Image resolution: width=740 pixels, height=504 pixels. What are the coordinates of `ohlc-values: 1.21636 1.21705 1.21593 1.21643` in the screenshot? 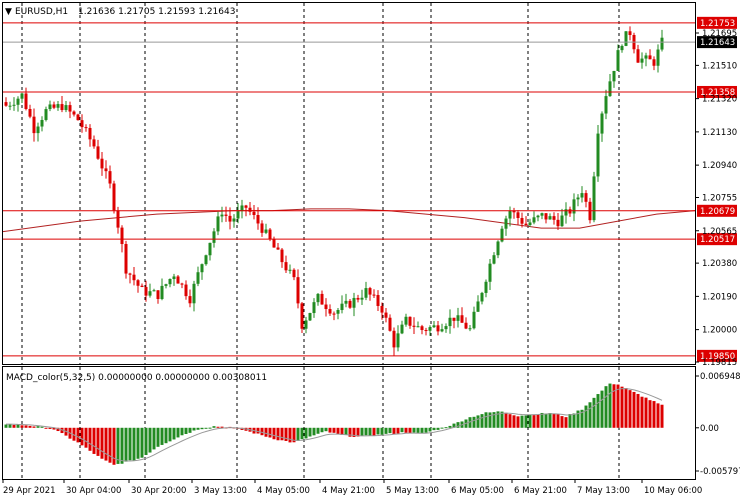 It's located at (156, 12).